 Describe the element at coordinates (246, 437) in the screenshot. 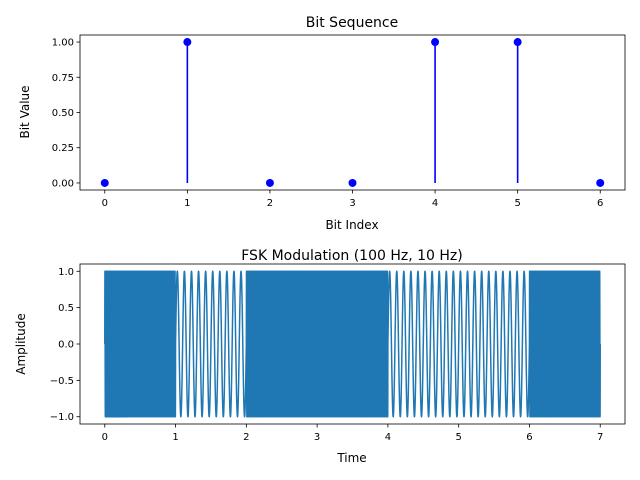

I see `fsk-xtick-label: 2` at that location.